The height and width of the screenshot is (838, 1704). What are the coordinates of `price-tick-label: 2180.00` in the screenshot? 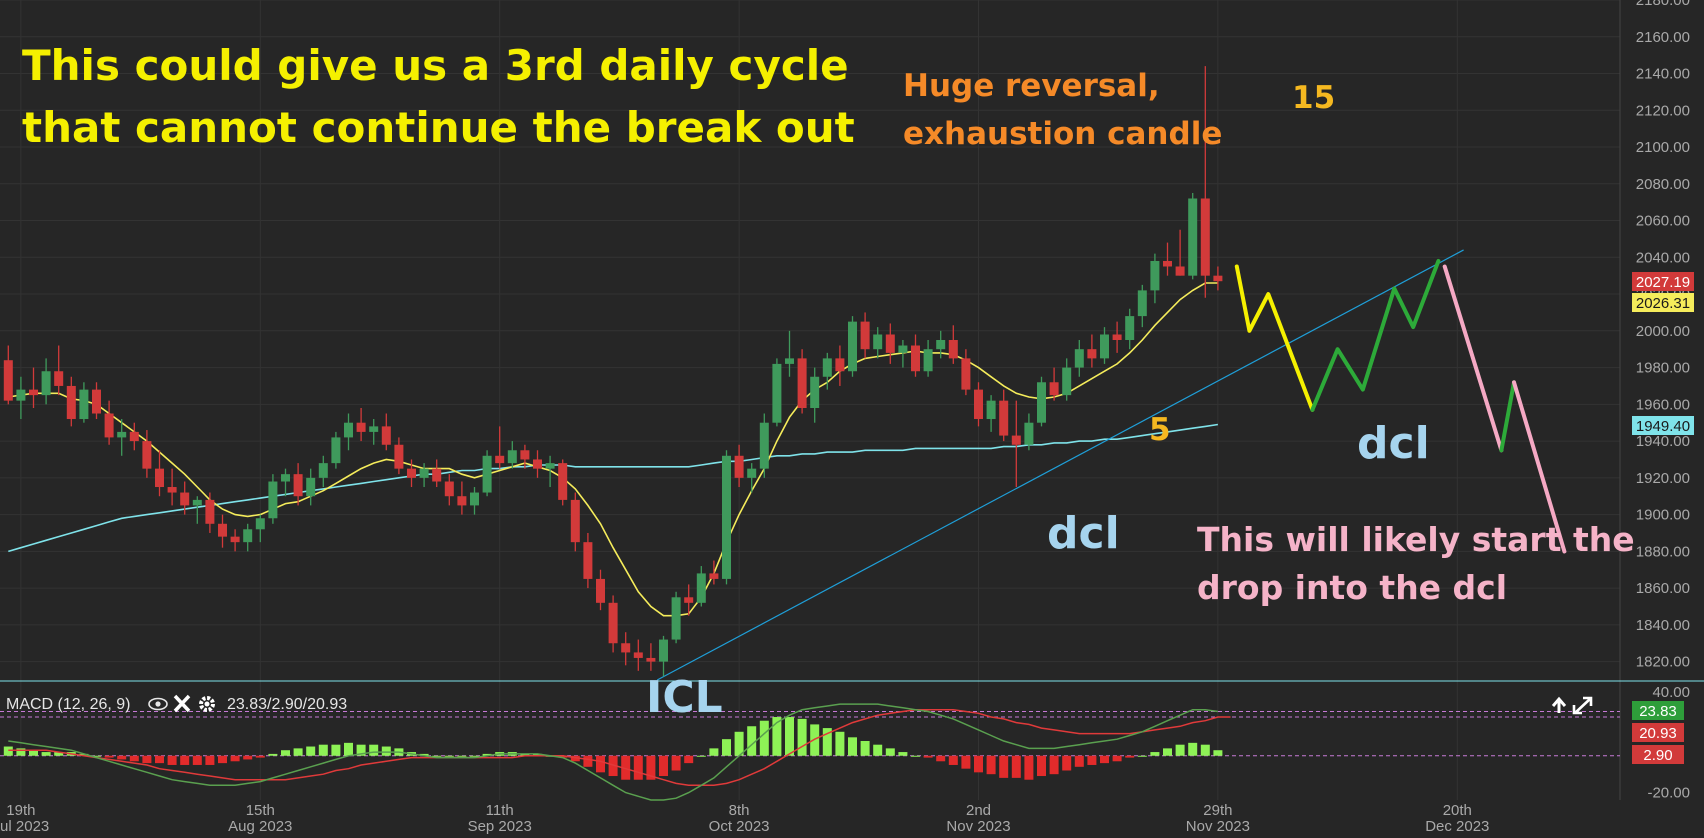 It's located at (1663, 4).